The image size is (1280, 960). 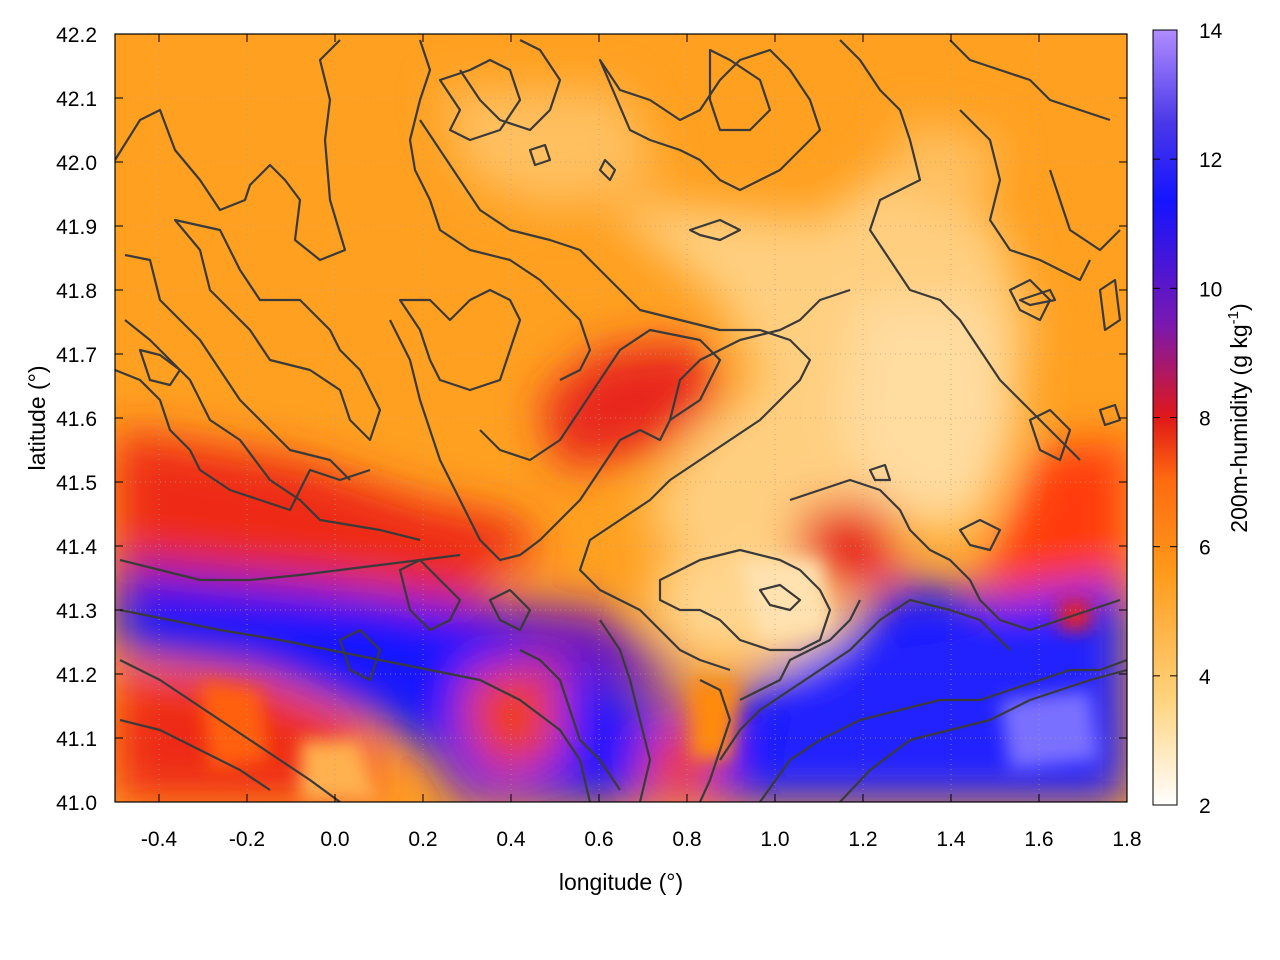 What do you see at coordinates (511, 839) in the screenshot?
I see `x-tick-label: 0.4` at bounding box center [511, 839].